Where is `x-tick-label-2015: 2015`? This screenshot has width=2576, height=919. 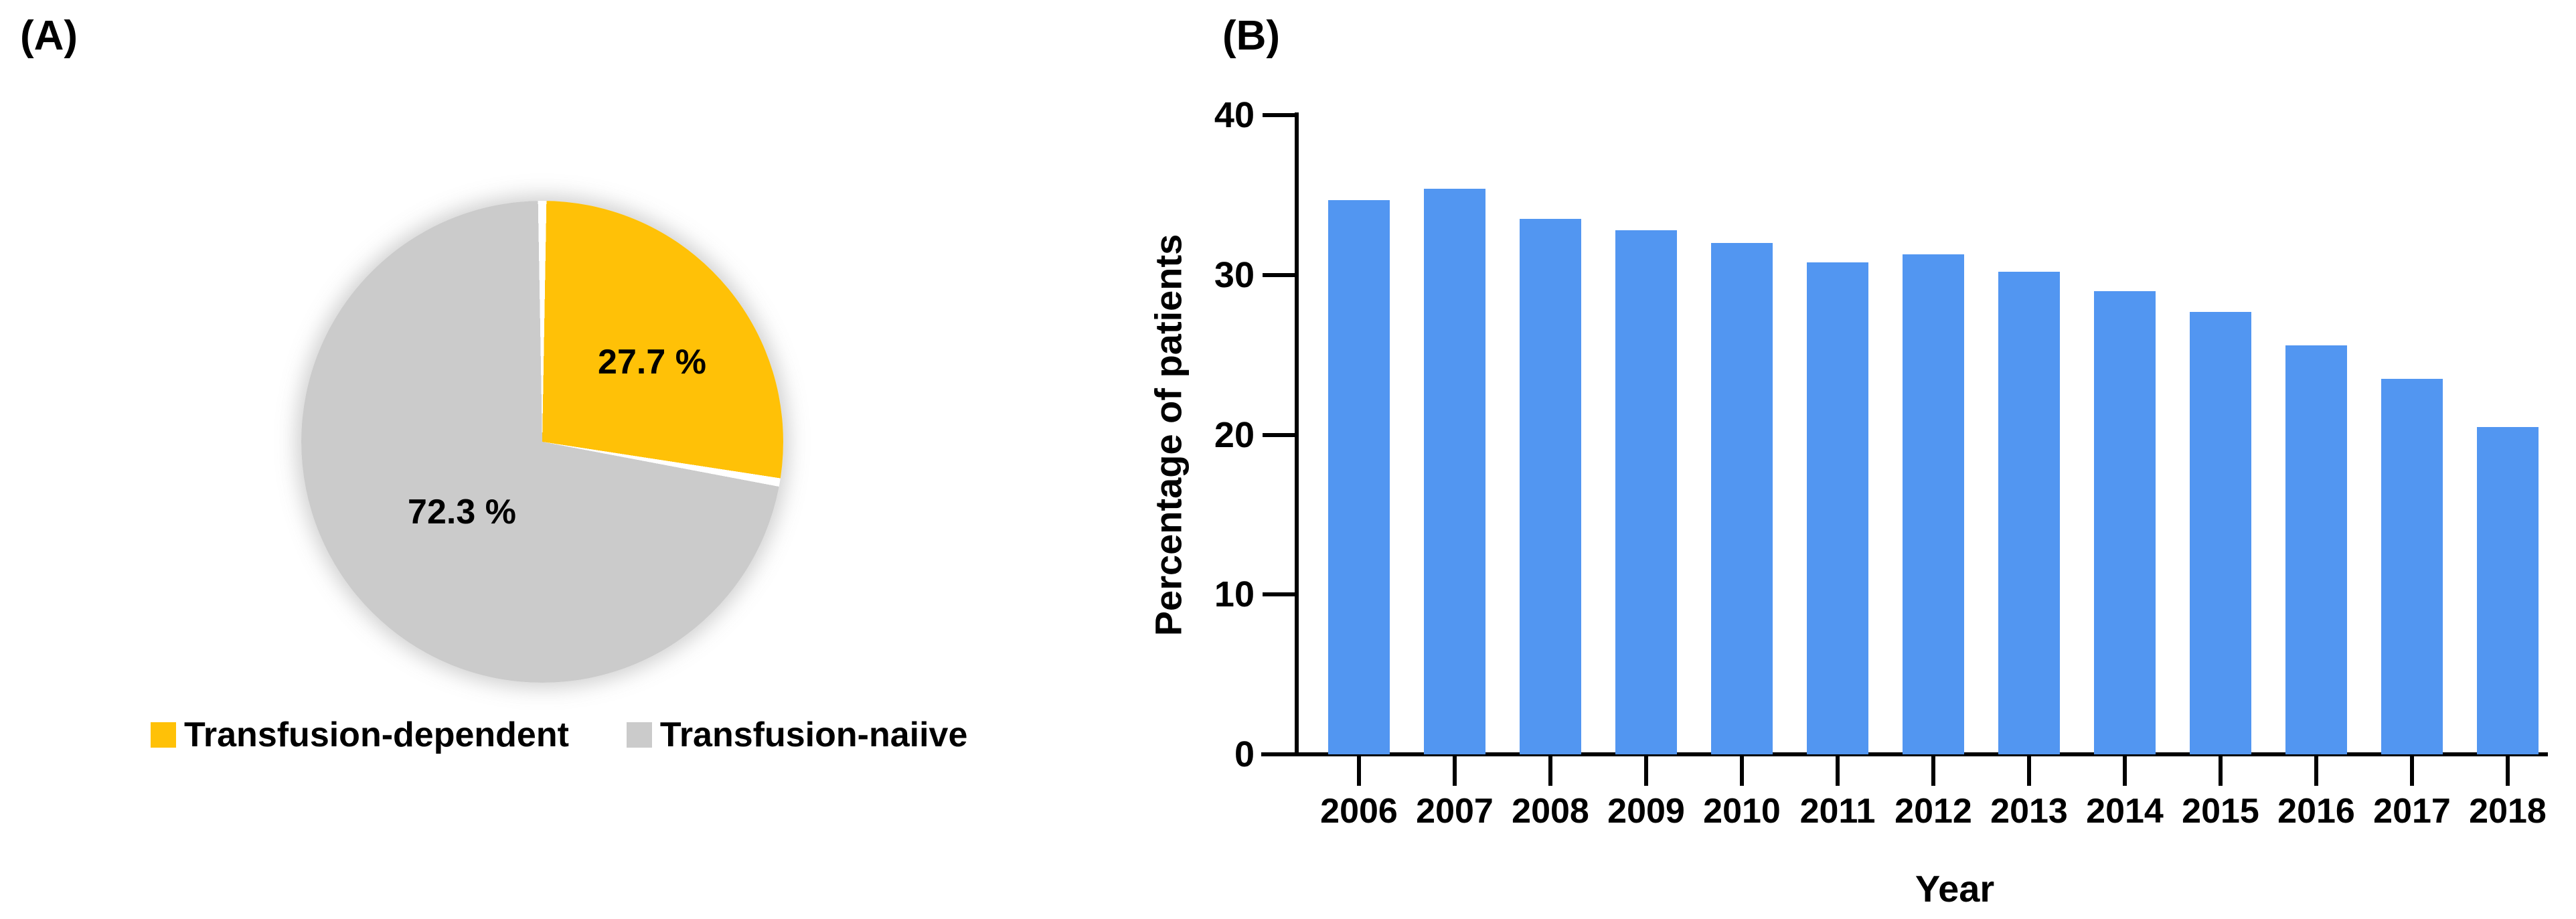 x-tick-label-2015: 2015 is located at coordinates (2221, 811).